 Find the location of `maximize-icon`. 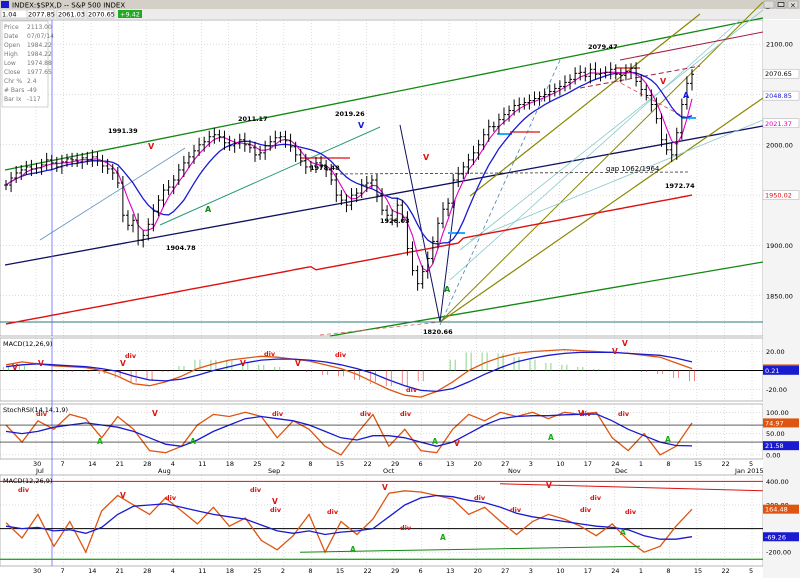

maximize-icon is located at coordinates (781, 4).